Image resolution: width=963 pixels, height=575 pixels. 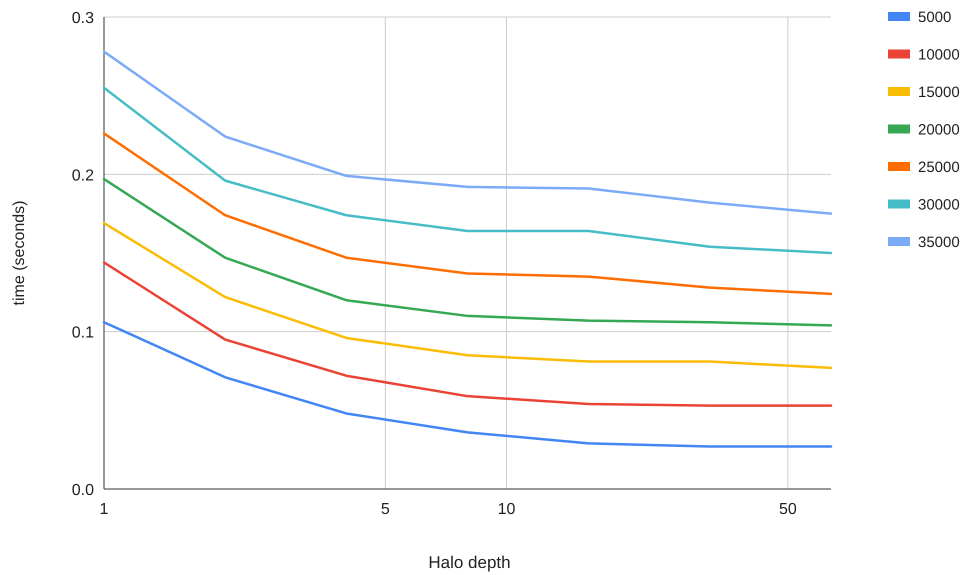 I want to click on x-axis-title: Halo depth, so click(x=469, y=562).